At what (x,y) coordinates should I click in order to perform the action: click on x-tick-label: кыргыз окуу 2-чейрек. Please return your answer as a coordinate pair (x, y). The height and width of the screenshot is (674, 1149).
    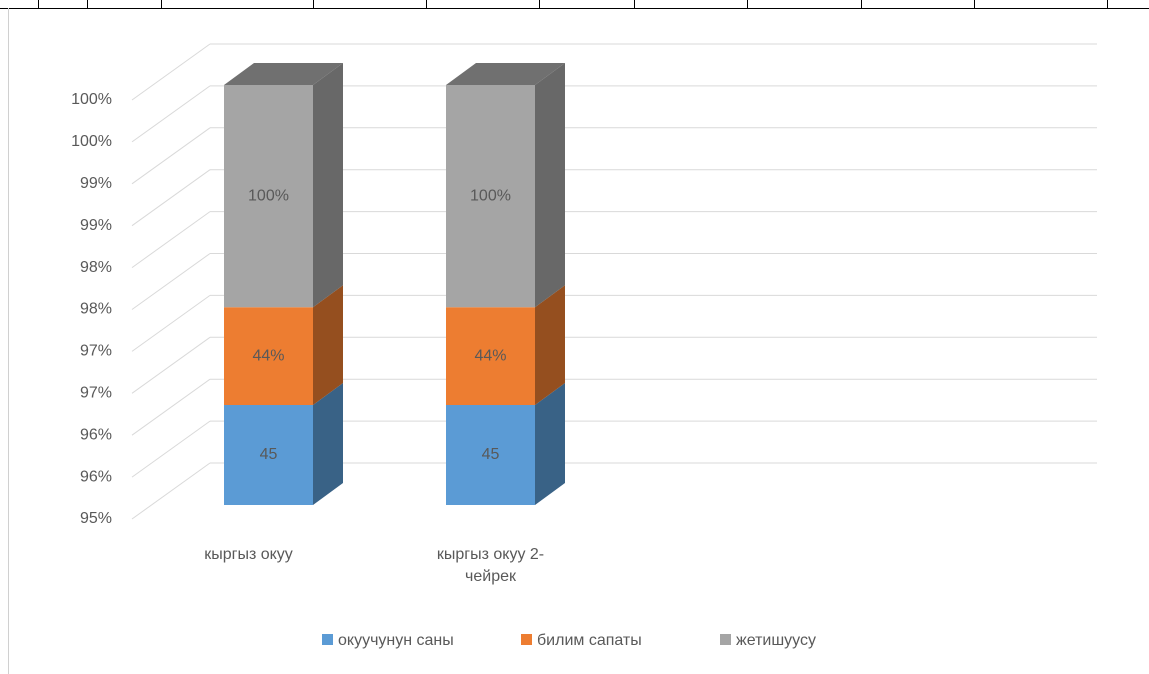
    Looking at the image, I should click on (490, 565).